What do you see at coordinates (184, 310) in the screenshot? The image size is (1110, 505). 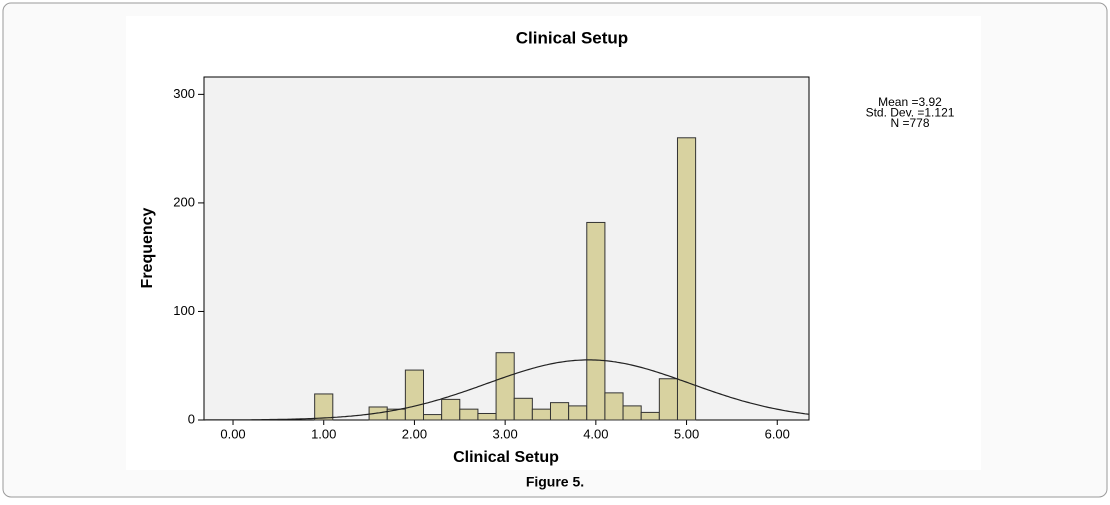 I see `y-tick-label: 100` at bounding box center [184, 310].